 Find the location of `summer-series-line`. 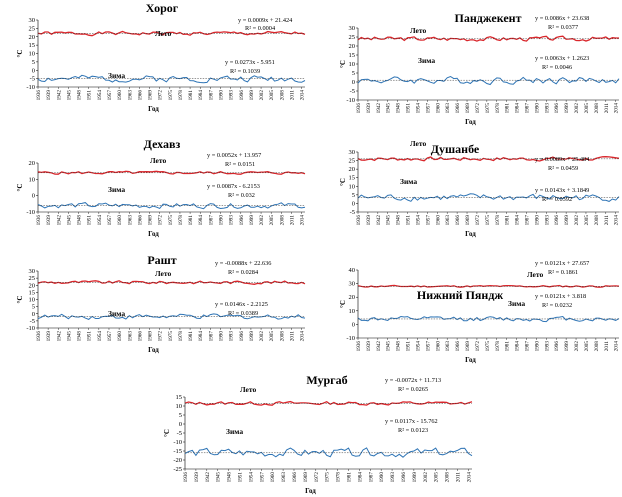

summer-series-line is located at coordinates (171, 172).